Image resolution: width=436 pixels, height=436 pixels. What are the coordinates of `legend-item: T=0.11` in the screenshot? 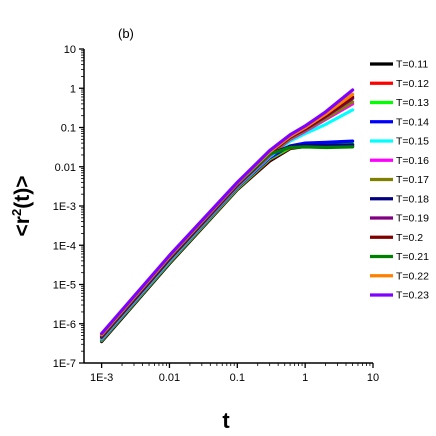 It's located at (399, 65).